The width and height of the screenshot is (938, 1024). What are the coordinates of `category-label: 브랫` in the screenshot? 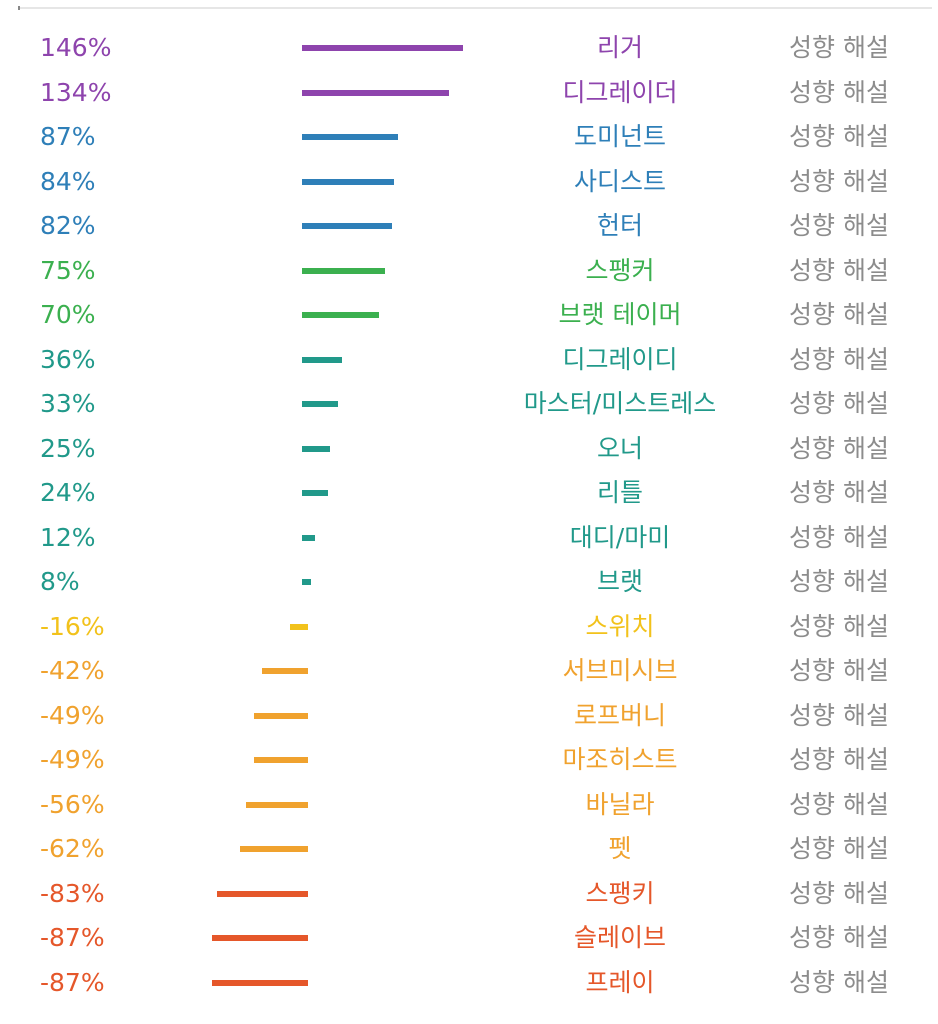 It's located at (619, 581).